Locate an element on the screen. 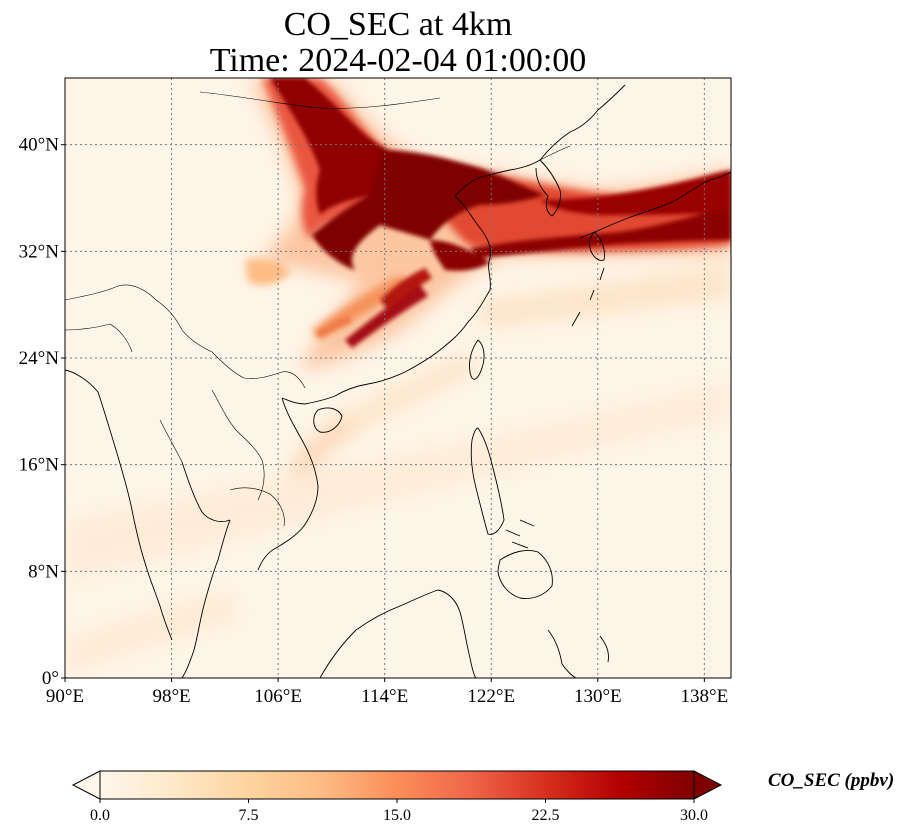 The height and width of the screenshot is (836, 916). lat-tick-label: 24°N is located at coordinates (39, 358).